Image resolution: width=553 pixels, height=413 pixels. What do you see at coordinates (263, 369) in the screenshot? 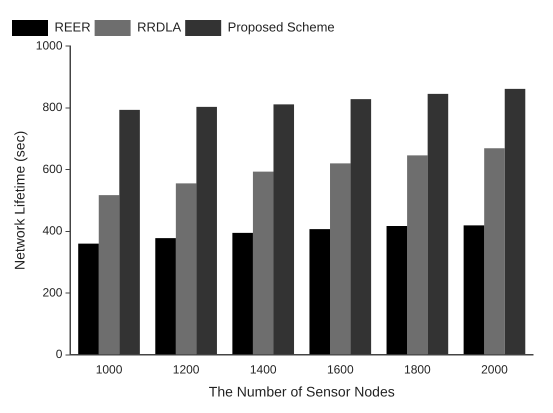
I see `x-tick-label: 1400` at bounding box center [263, 369].